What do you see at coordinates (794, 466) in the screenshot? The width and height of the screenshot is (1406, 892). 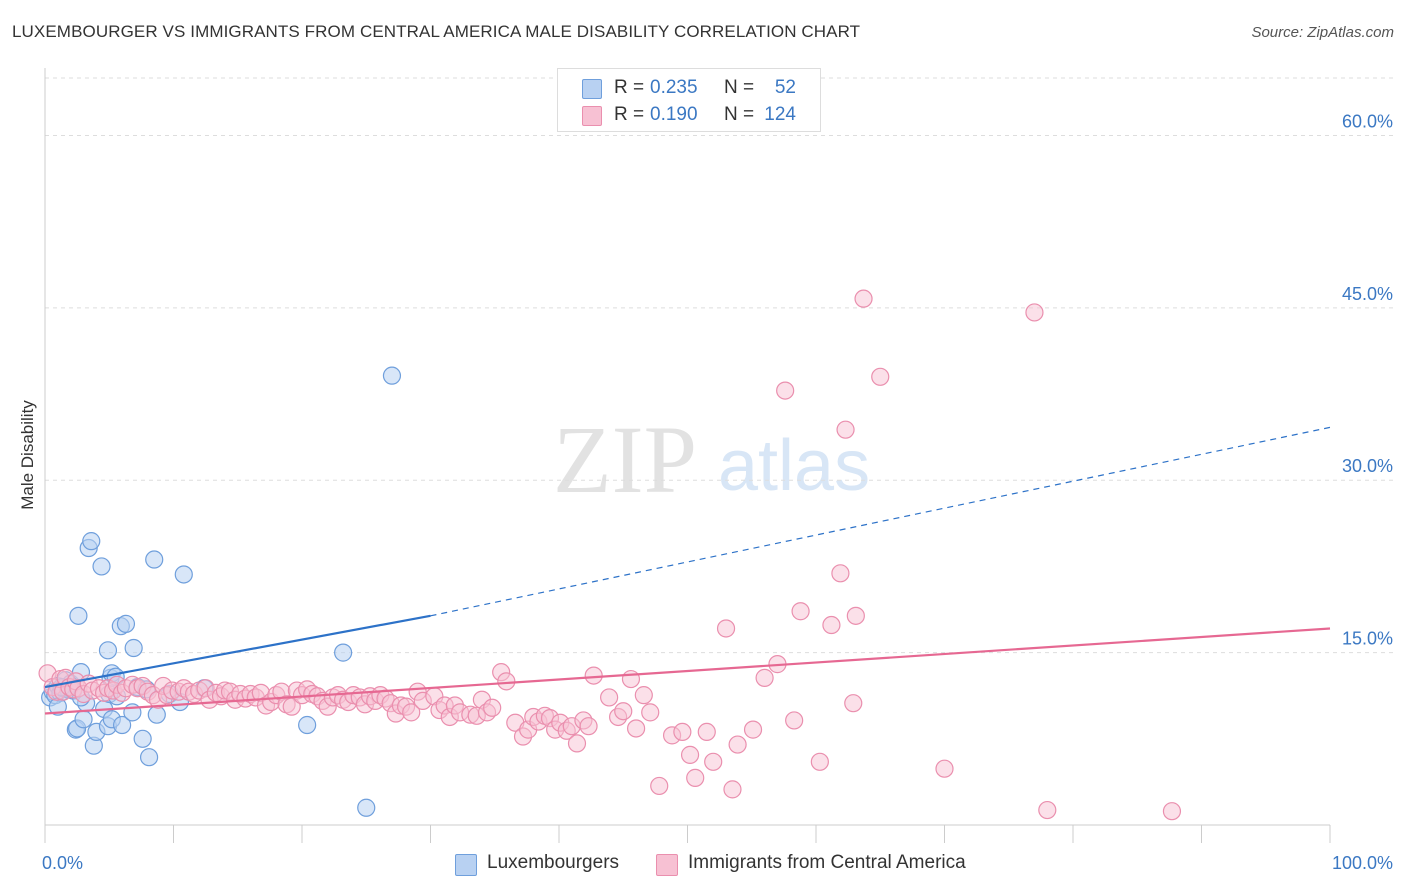 I see `watermark-atlas: atlas` at bounding box center [794, 466].